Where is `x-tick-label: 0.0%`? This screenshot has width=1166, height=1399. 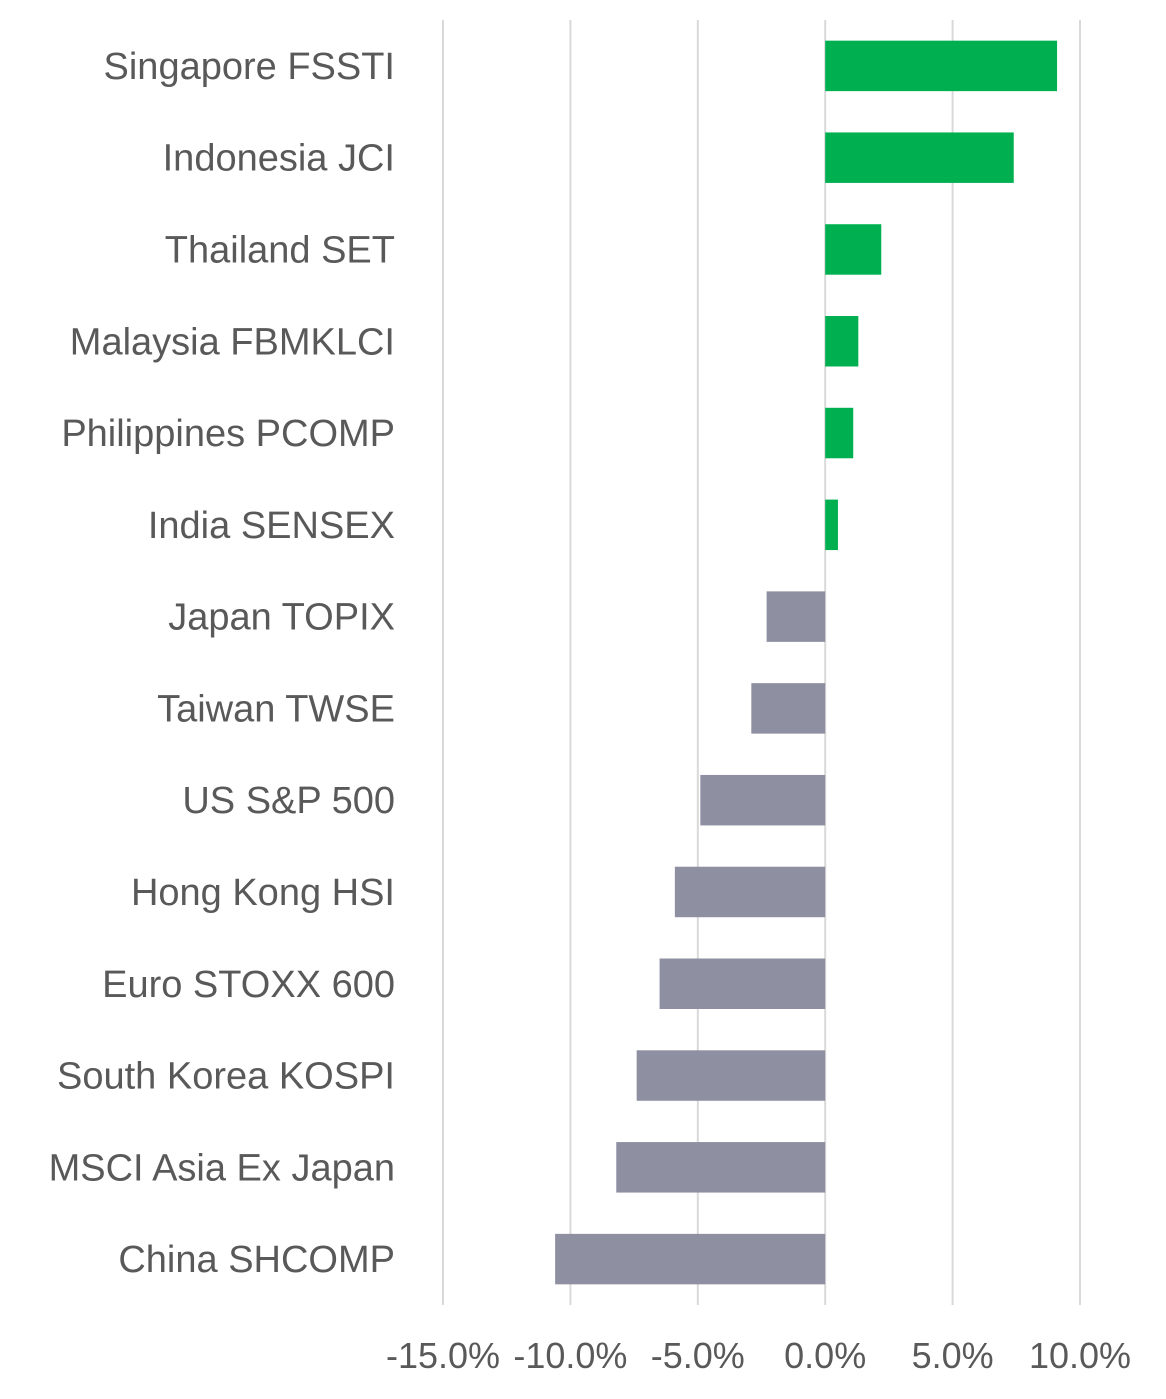 x-tick-label: 0.0% is located at coordinates (825, 1355).